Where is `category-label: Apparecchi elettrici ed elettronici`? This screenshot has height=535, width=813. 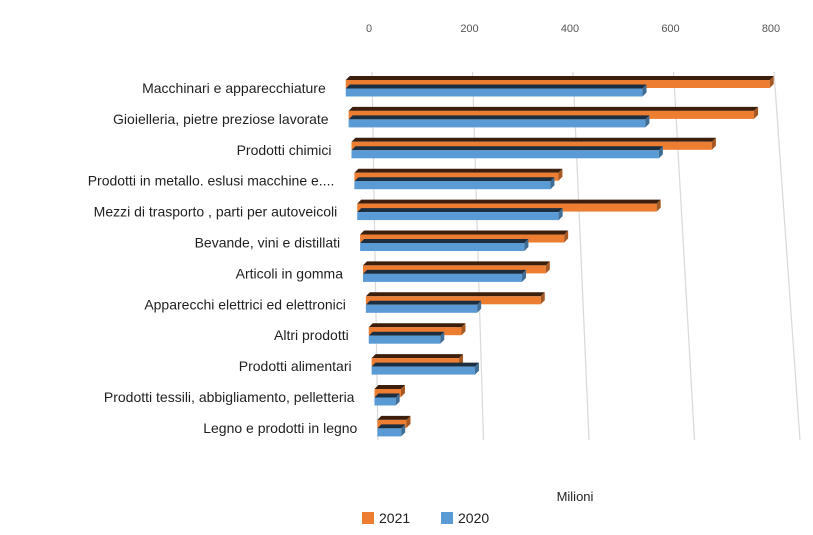 category-label: Apparecchi elettrici ed elettronici is located at coordinates (245, 304).